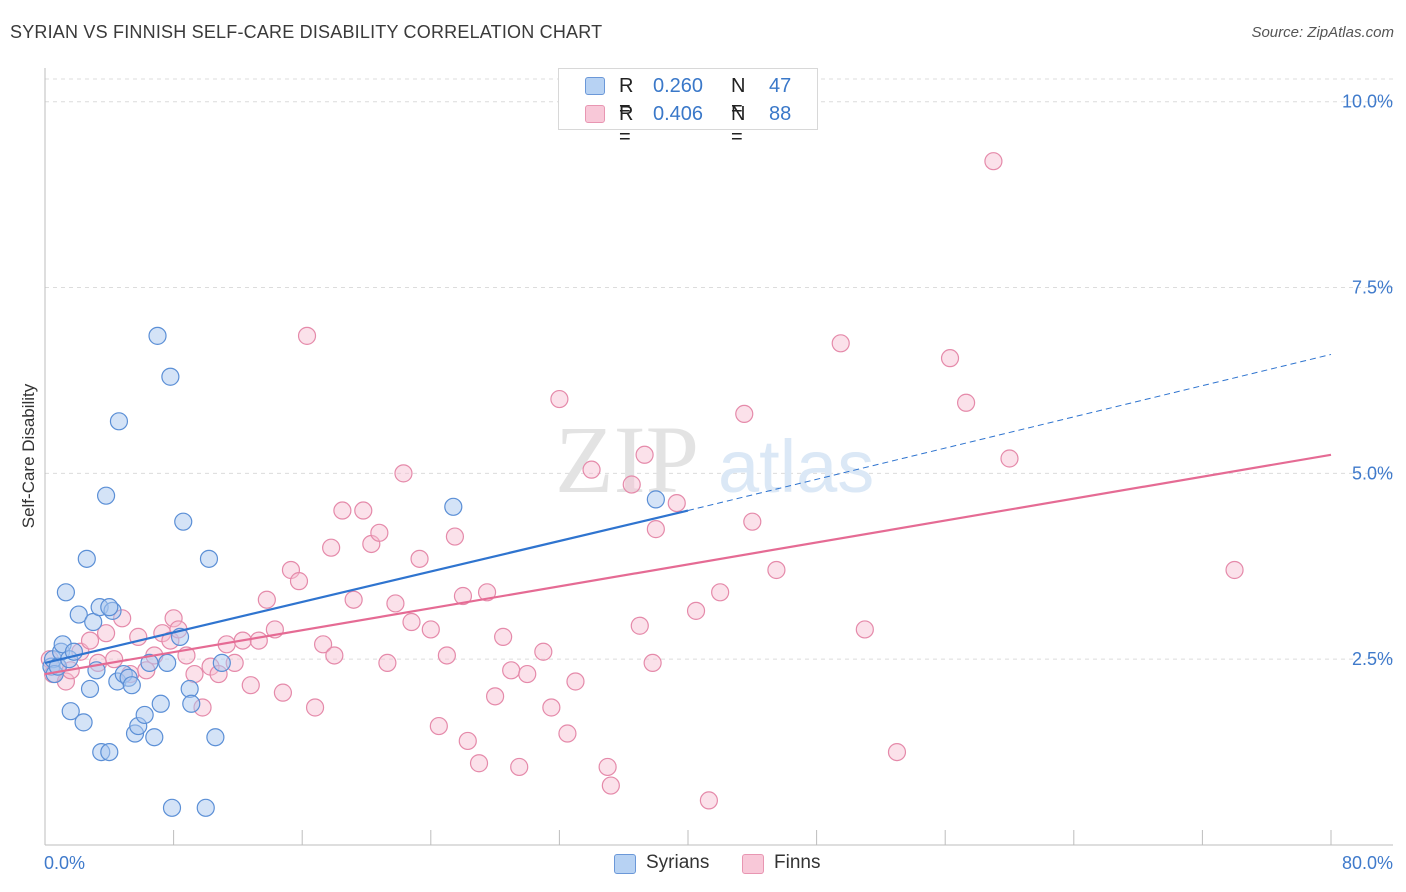 The image size is (1406, 892). Describe the element at coordinates (64, 863) in the screenshot. I see `x-tick-label: 0.0%` at that location.